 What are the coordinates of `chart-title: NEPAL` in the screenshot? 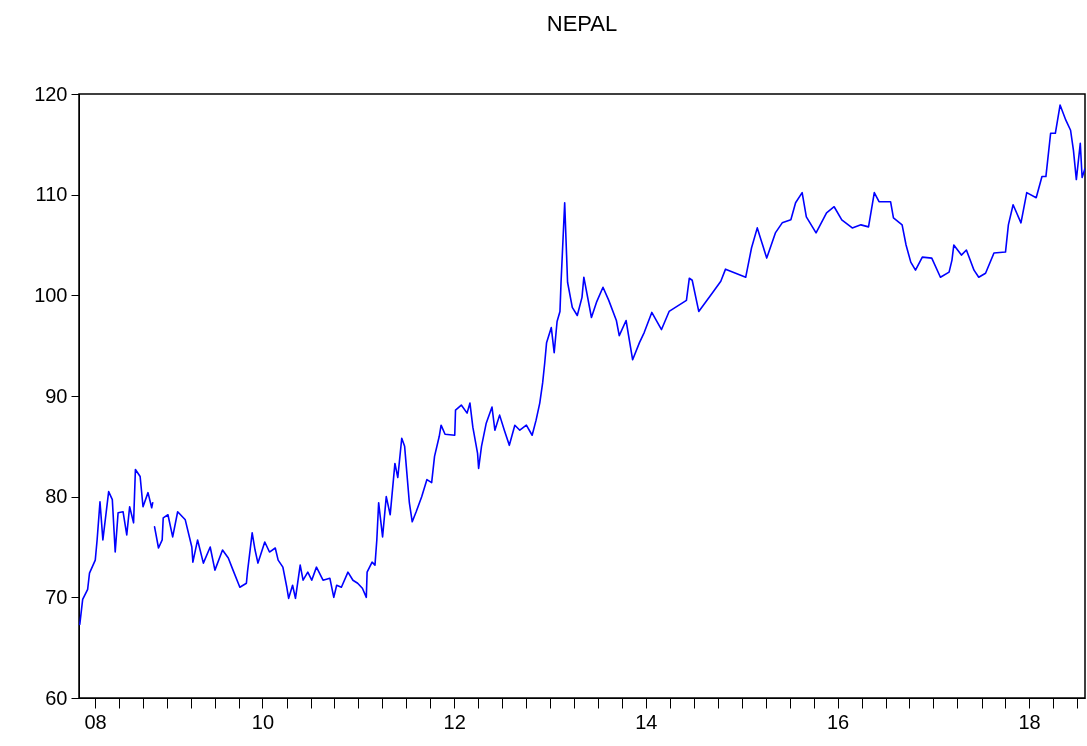 It's located at (582, 23).